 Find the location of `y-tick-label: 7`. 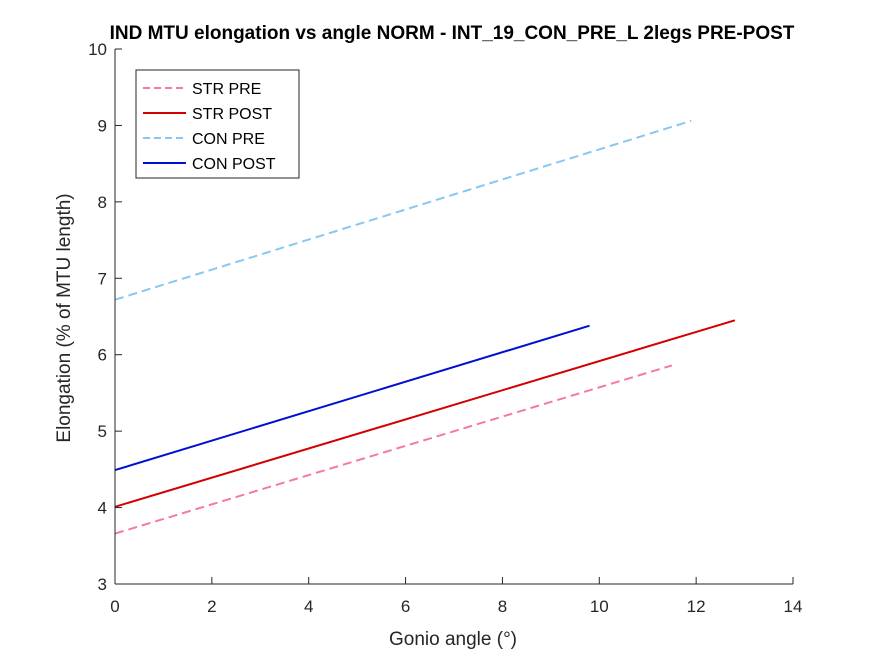

y-tick-label: 7 is located at coordinates (102, 278).